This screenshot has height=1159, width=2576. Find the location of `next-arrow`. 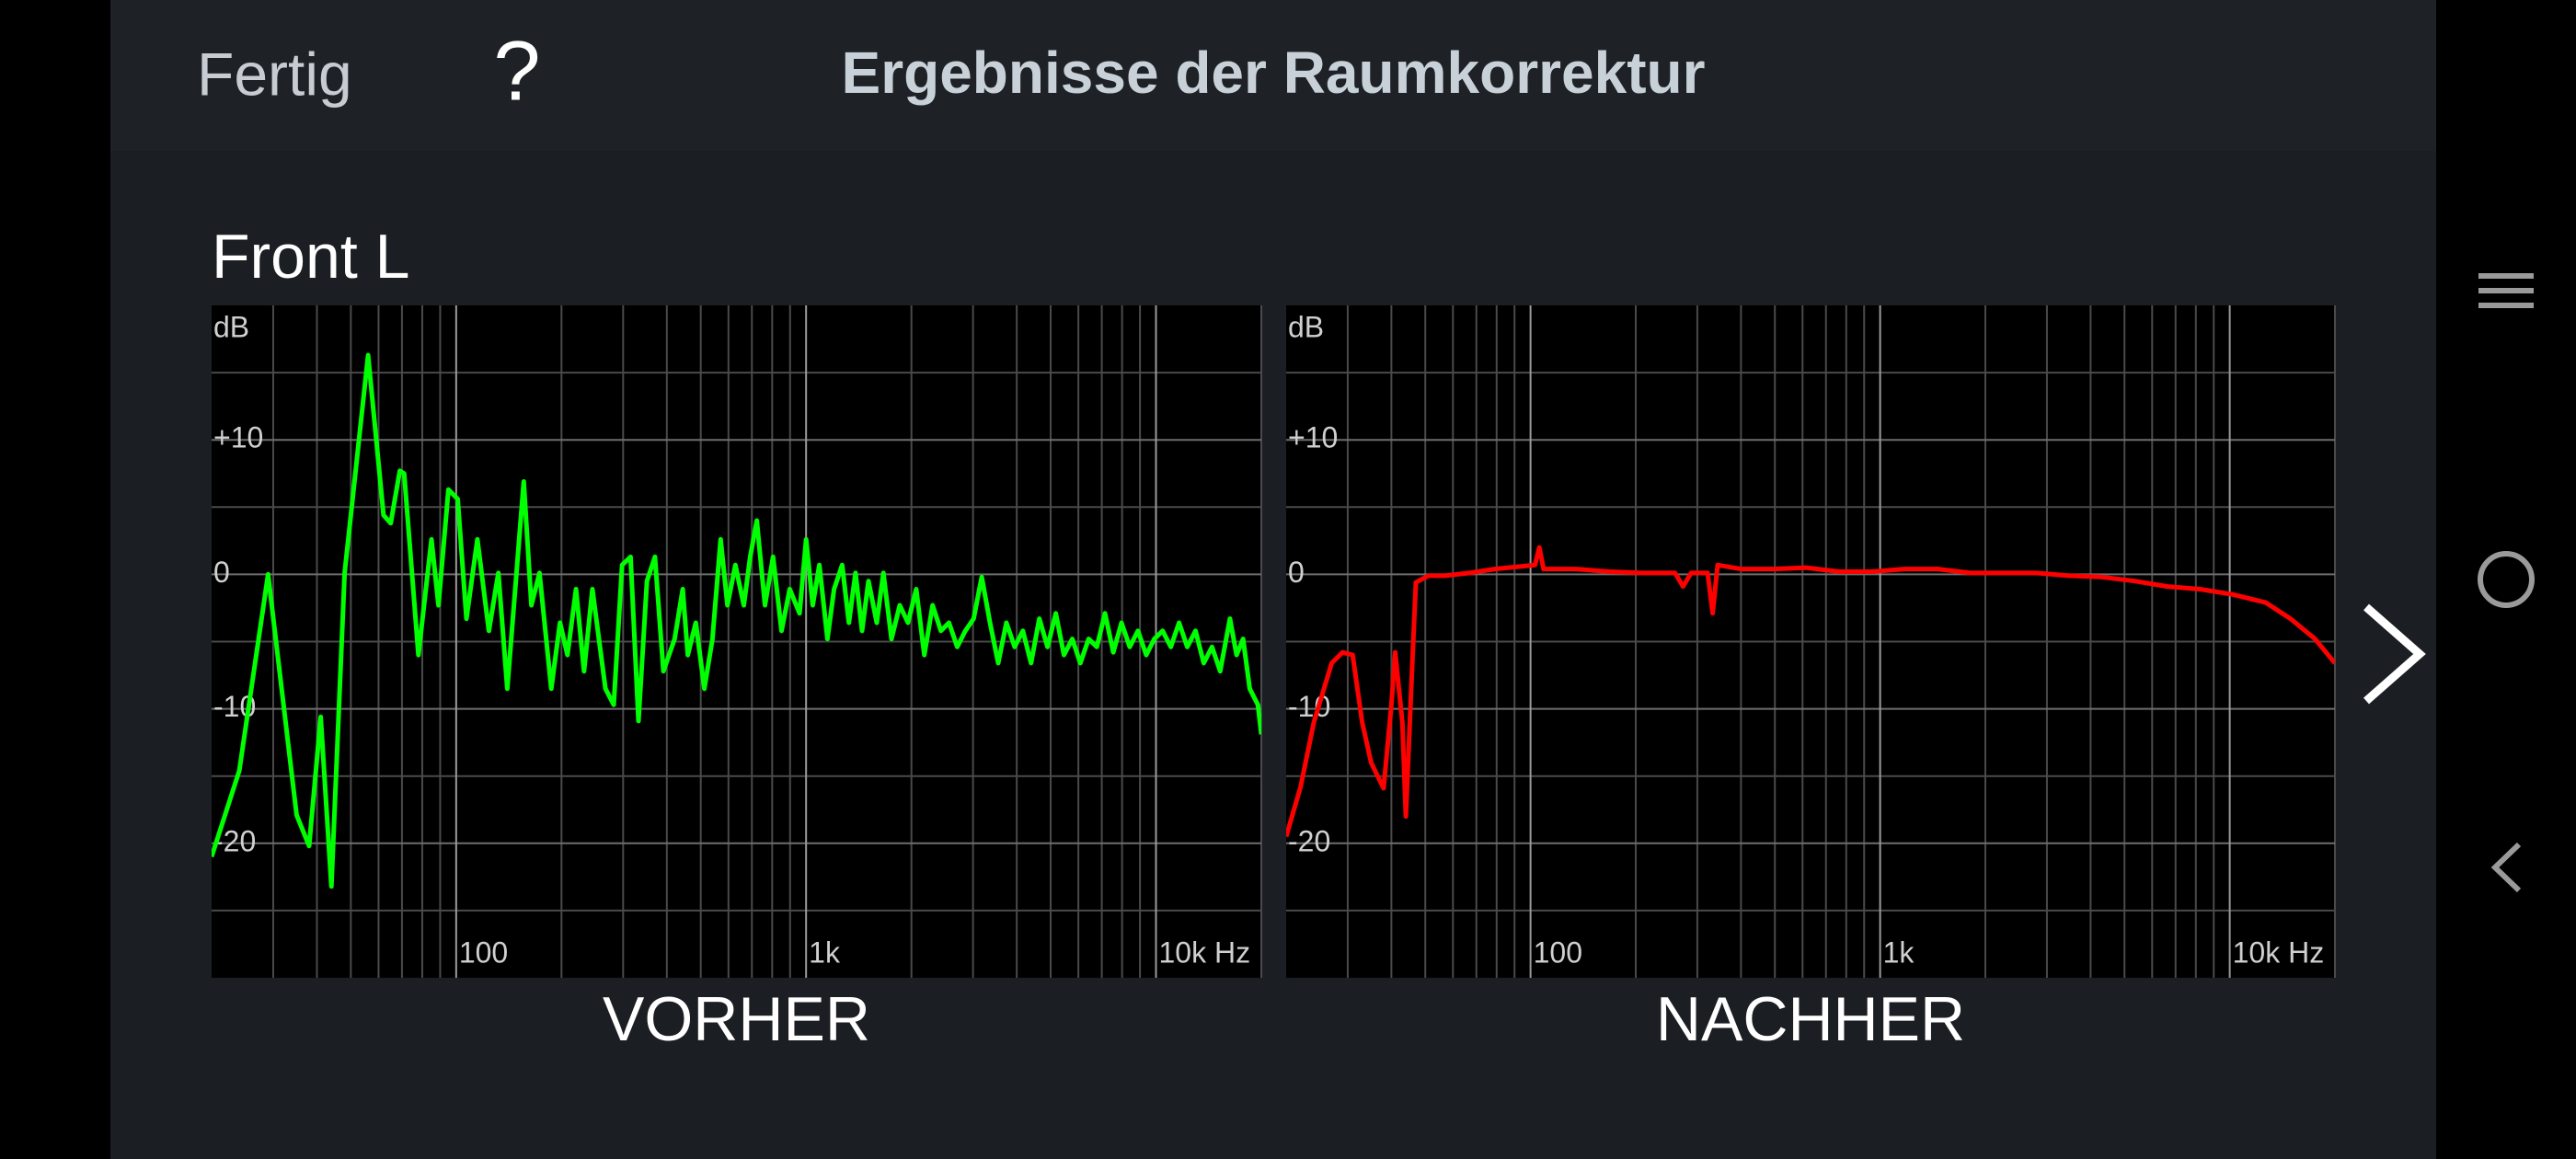

next-arrow is located at coordinates (2394, 654).